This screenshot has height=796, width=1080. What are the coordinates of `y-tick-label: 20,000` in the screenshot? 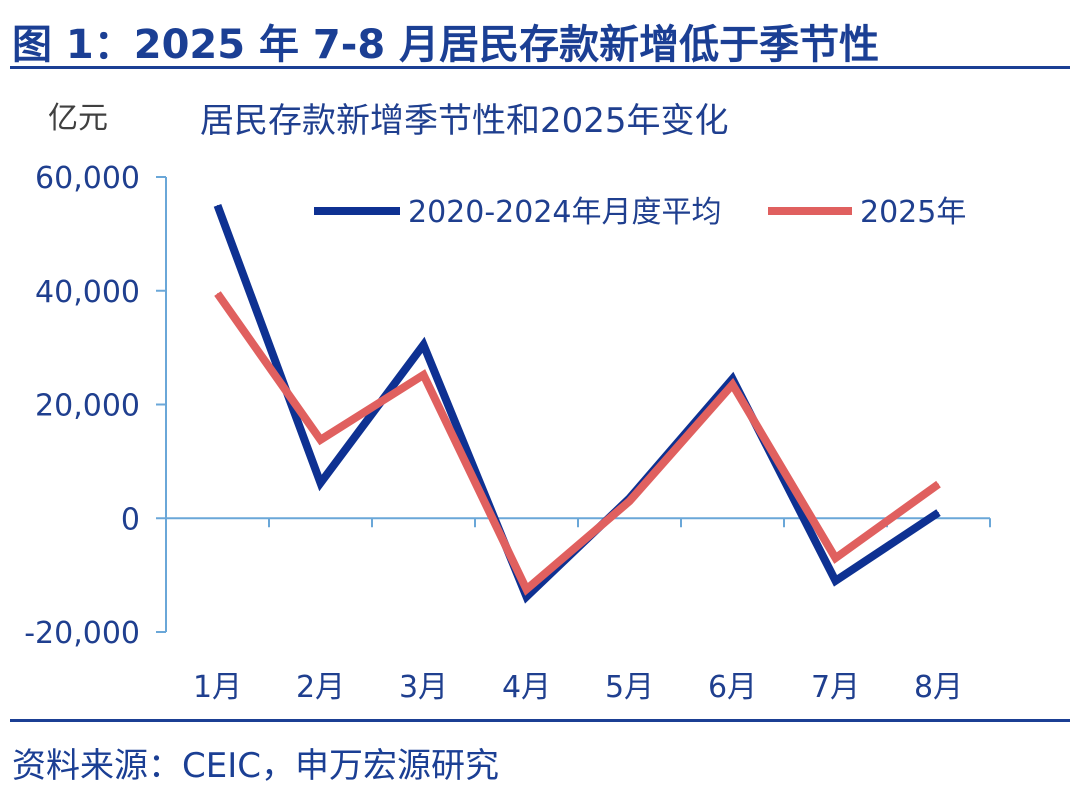 It's located at (87, 406).